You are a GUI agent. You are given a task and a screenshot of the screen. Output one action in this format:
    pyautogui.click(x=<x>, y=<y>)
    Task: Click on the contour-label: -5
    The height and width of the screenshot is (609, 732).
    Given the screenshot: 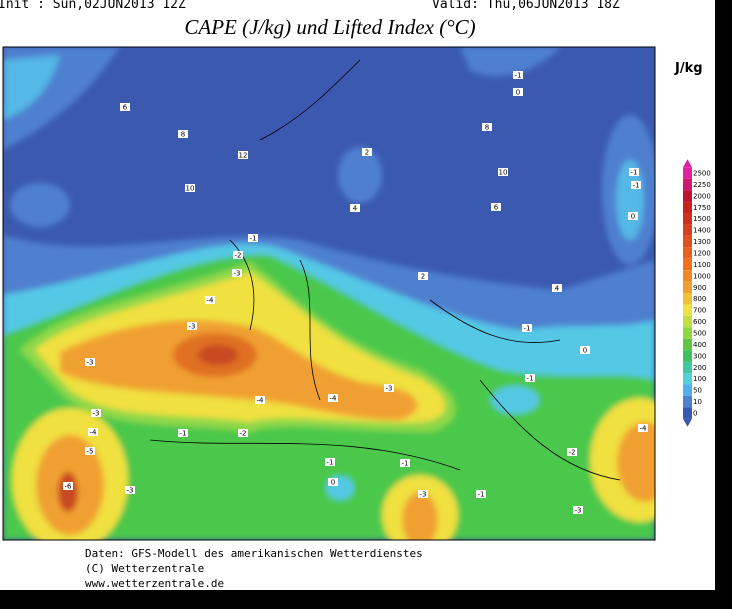 What is the action you would take?
    pyautogui.click(x=90, y=452)
    